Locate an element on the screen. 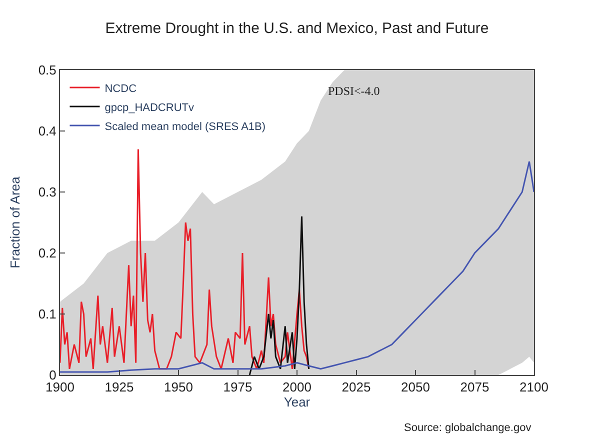 The height and width of the screenshot is (445, 594). x-axis-title: Year is located at coordinates (297, 402).